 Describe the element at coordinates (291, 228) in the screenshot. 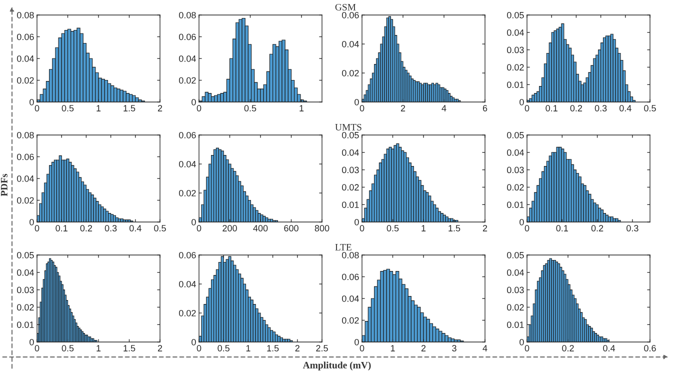

I see `x-tick-label: 600` at that location.